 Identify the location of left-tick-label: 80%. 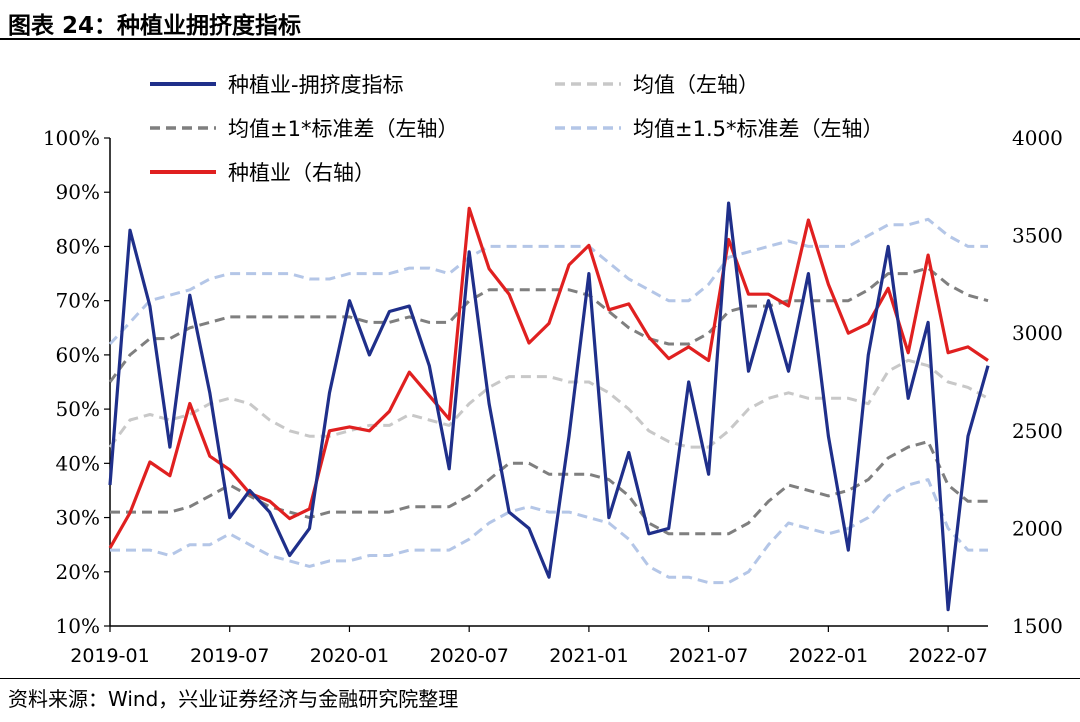
(78, 246).